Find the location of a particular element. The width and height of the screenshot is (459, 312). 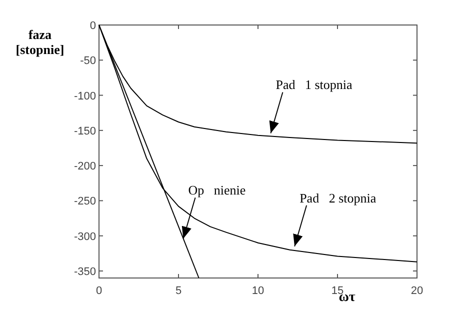

annotation: Pad 2 stopnia is located at coordinates (338, 198).